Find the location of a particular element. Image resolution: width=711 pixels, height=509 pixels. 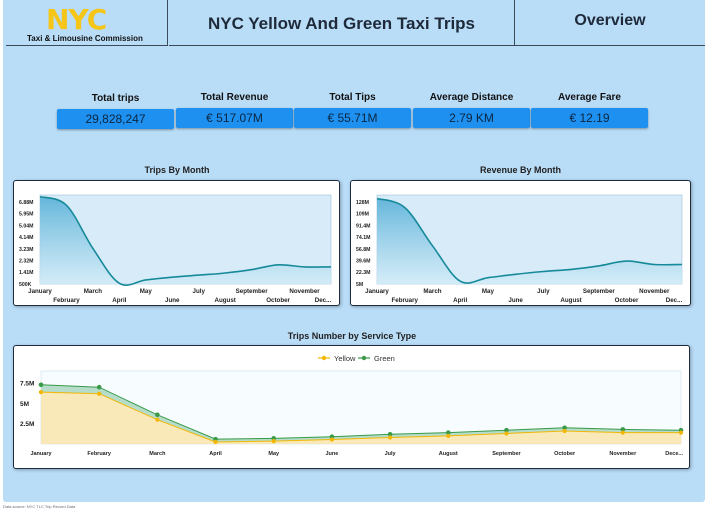

kpi-label: Average Distance is located at coordinates (471, 97).